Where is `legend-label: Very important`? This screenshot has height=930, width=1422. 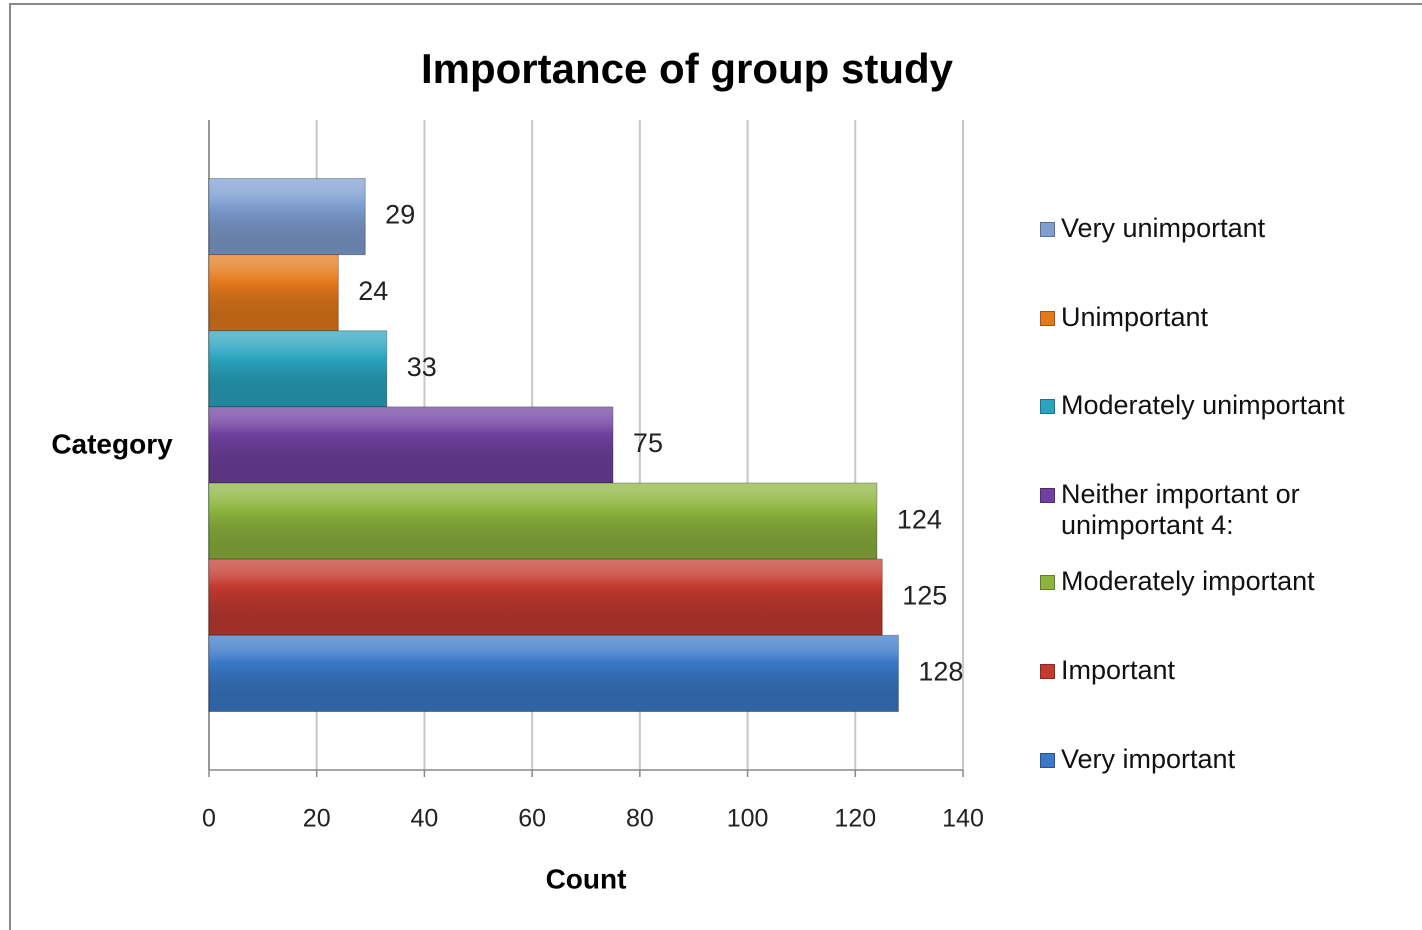 legend-label: Very important is located at coordinates (1148, 759).